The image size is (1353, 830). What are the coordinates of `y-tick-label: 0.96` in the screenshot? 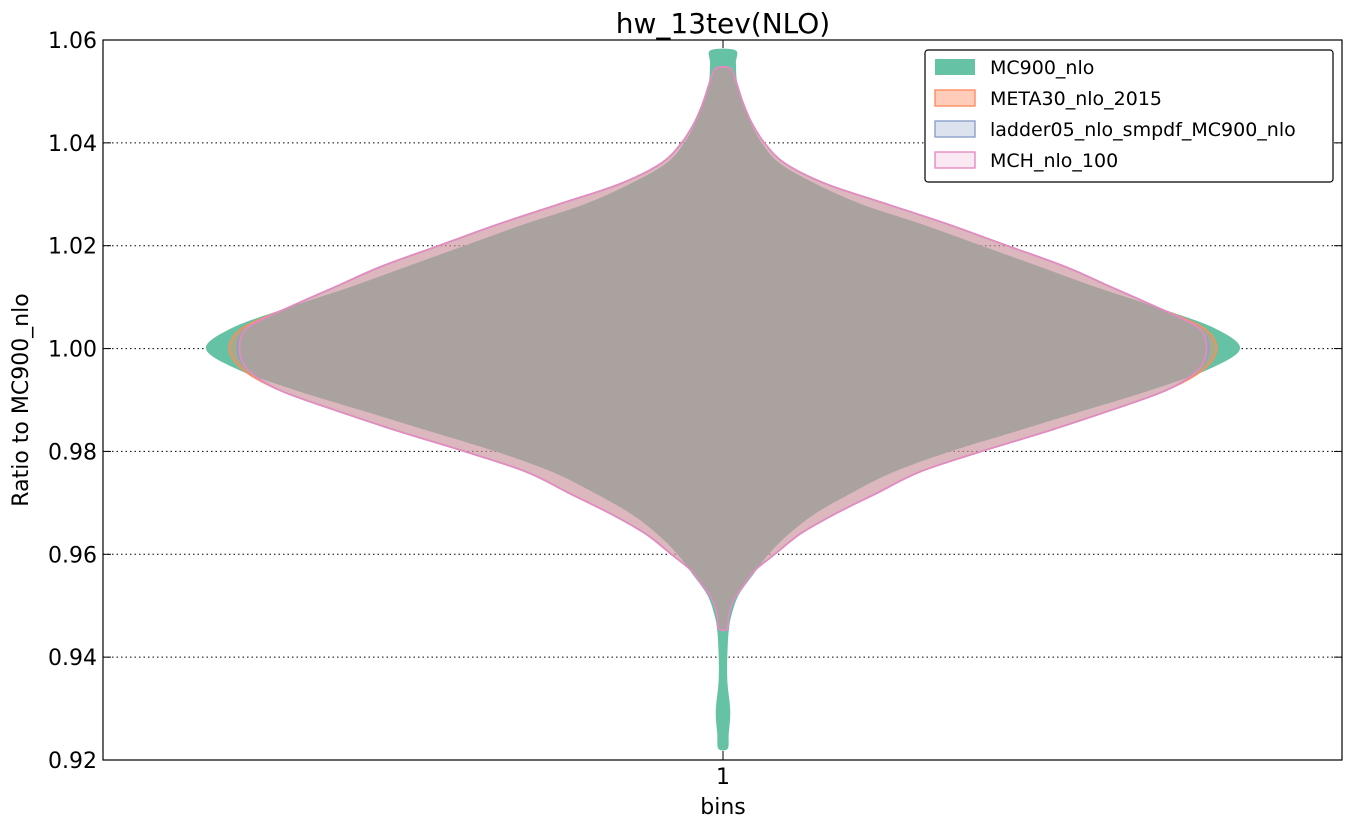 It's located at (72, 555).